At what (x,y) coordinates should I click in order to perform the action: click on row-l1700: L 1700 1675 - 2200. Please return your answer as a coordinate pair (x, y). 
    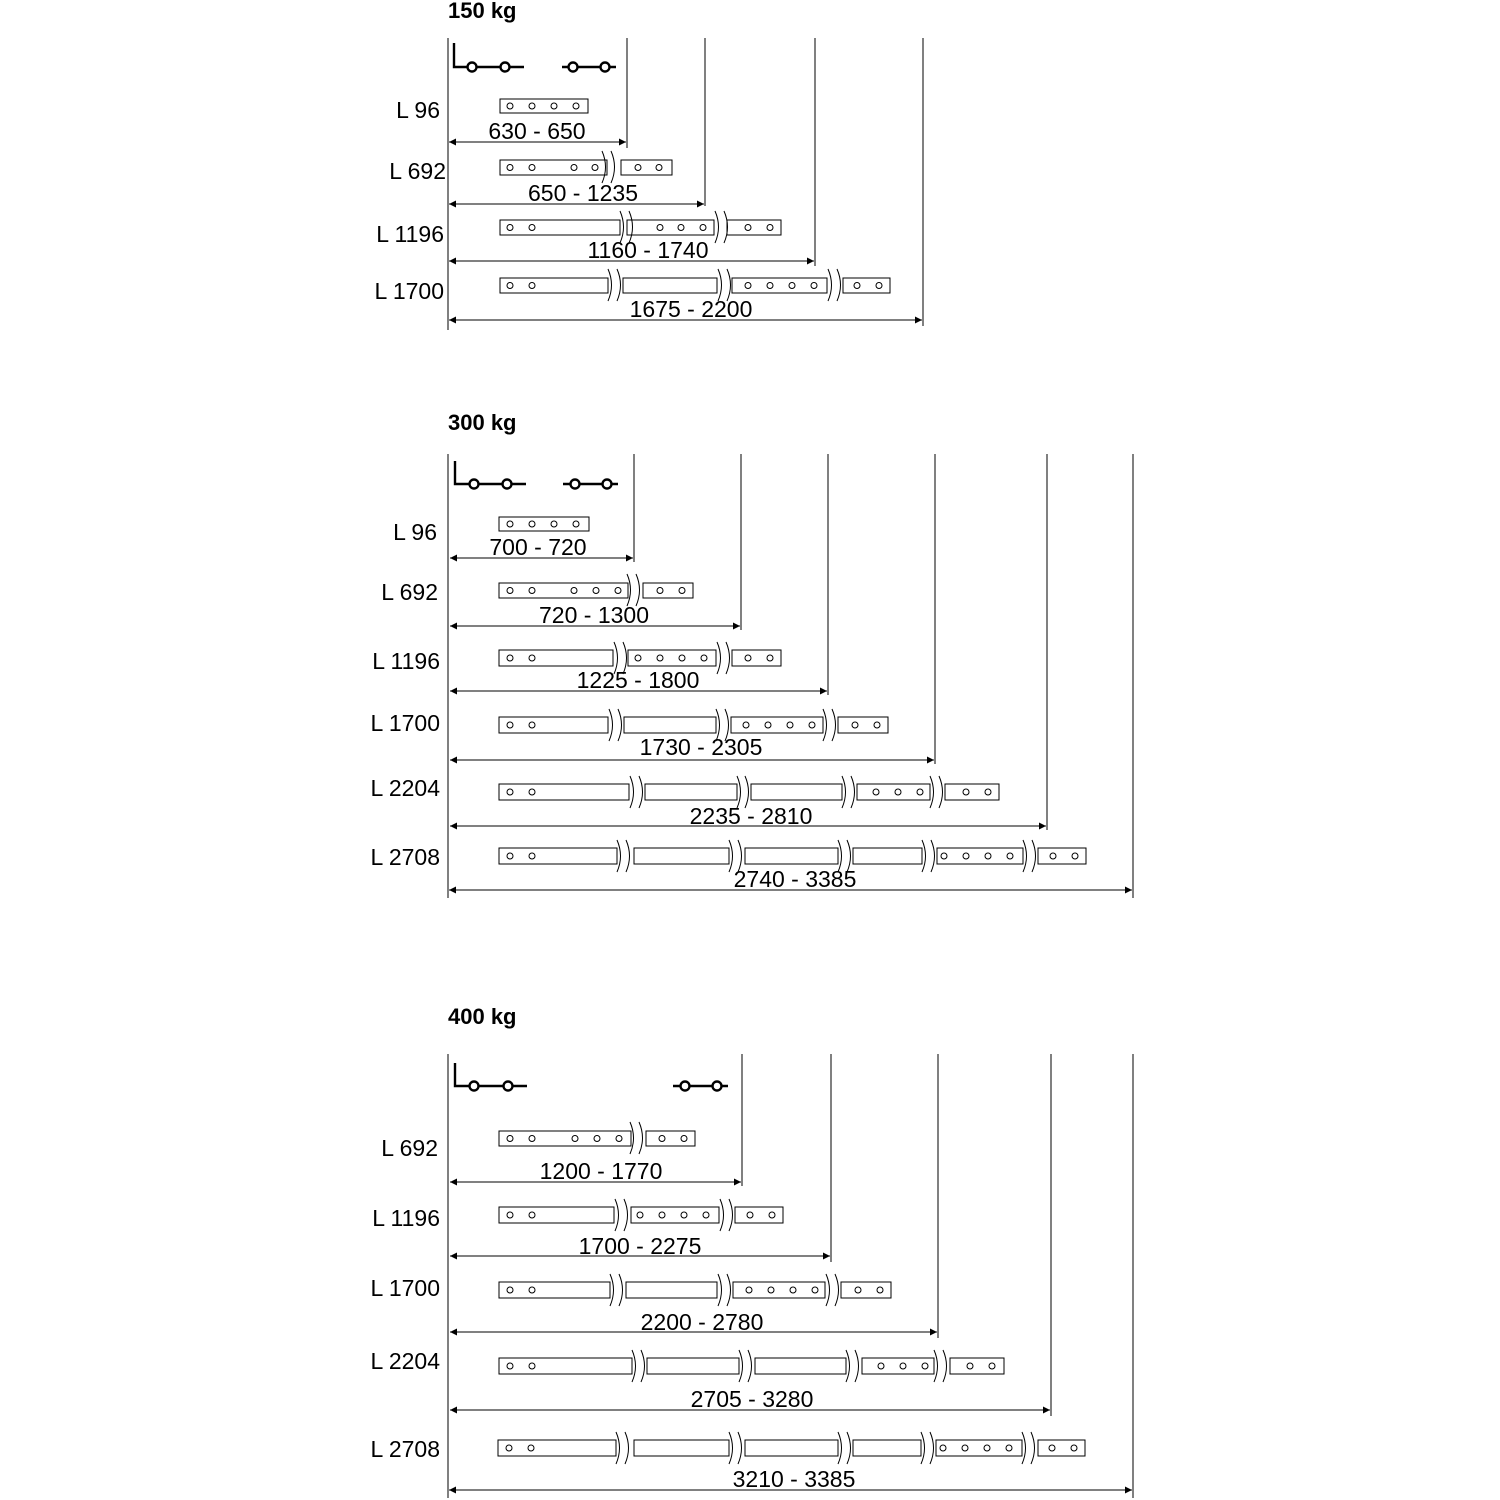
    Looking at the image, I should click on (648, 296).